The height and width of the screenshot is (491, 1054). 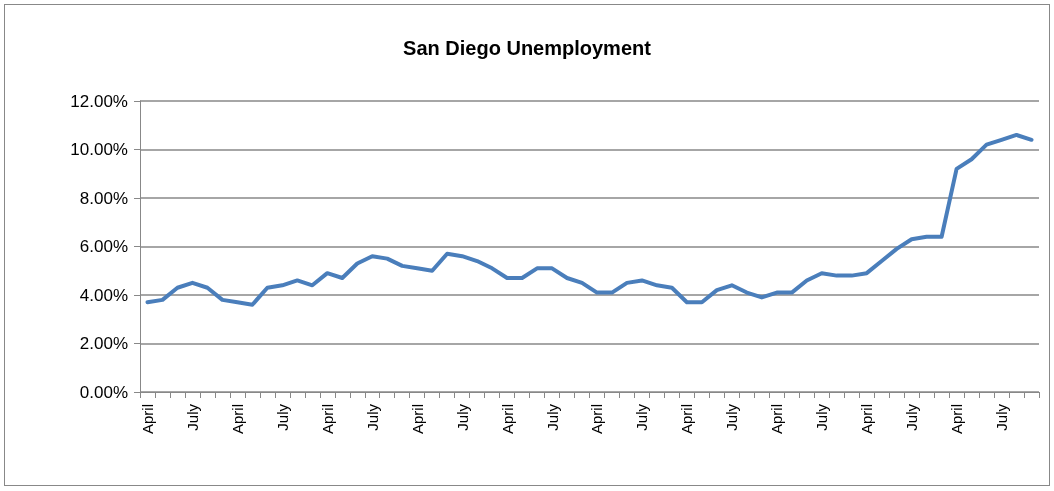 What do you see at coordinates (103, 392) in the screenshot?
I see `y-tick-label: 0.00%` at bounding box center [103, 392].